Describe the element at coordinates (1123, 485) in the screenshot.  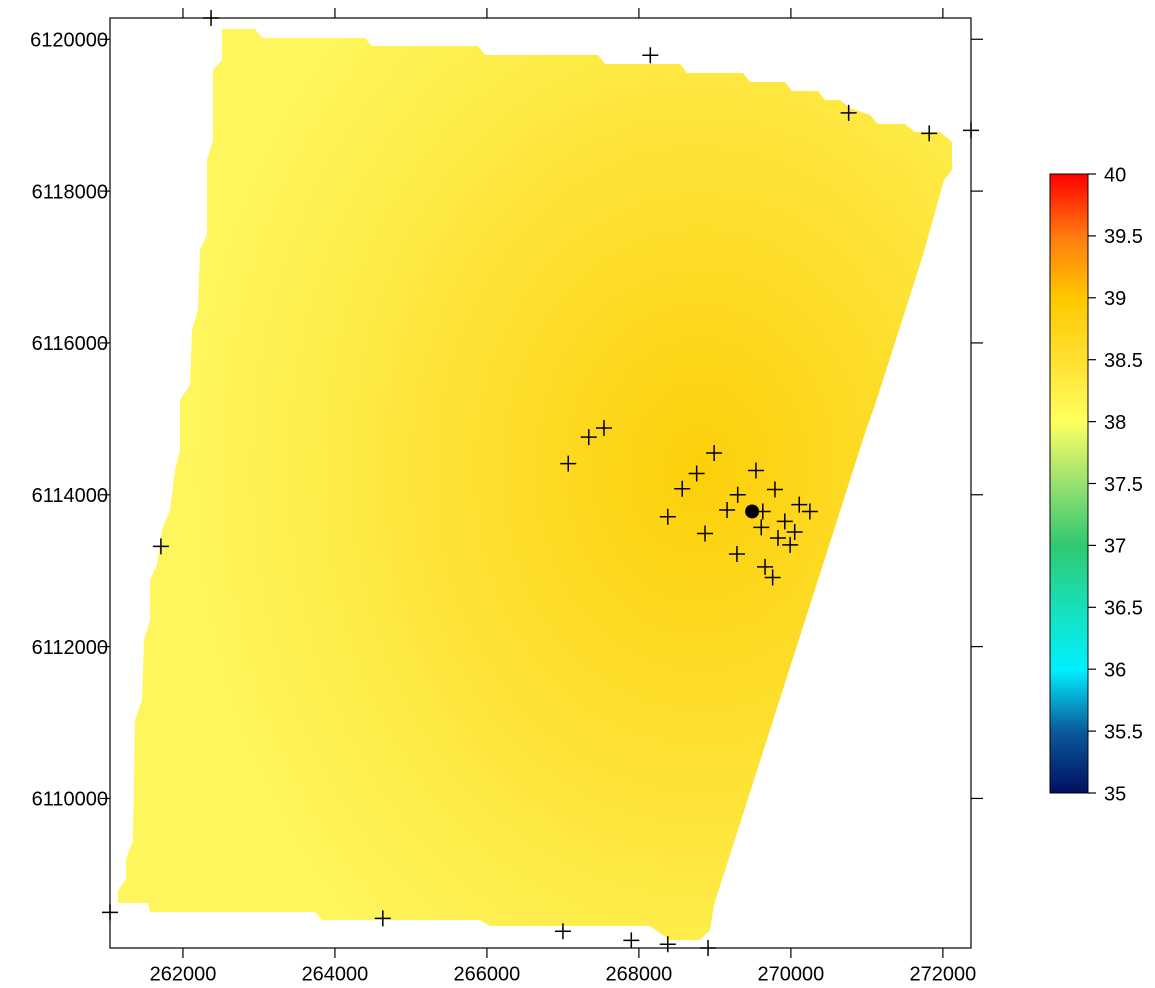
I see `colorbar-tick-label: 37.5` at that location.